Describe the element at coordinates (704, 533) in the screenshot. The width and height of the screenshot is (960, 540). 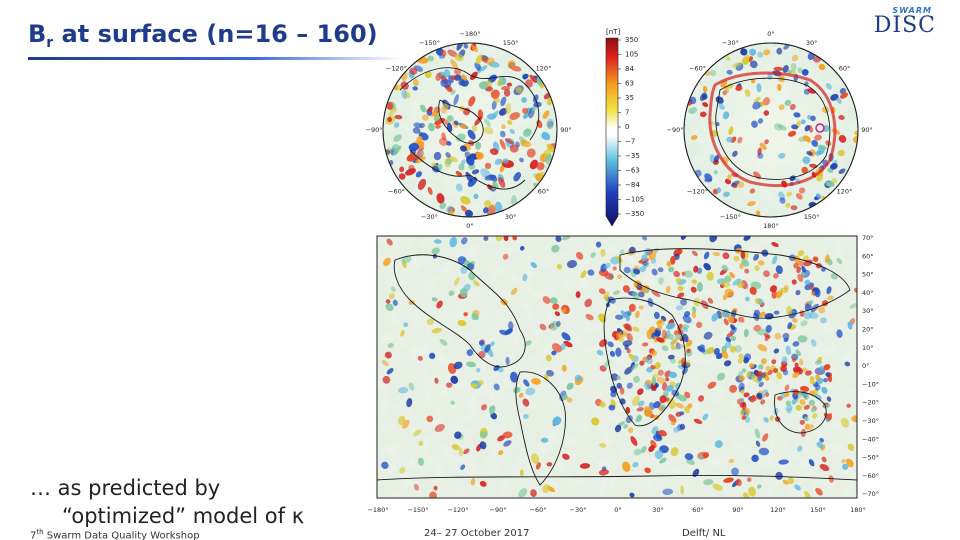
I see `footer-location: Delft/ NL` at that location.